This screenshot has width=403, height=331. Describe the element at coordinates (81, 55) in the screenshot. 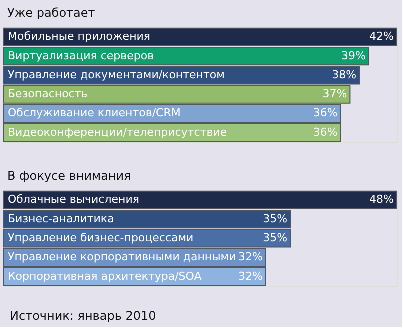

I see `y-tick-label: Виртуализация серверов` at that location.